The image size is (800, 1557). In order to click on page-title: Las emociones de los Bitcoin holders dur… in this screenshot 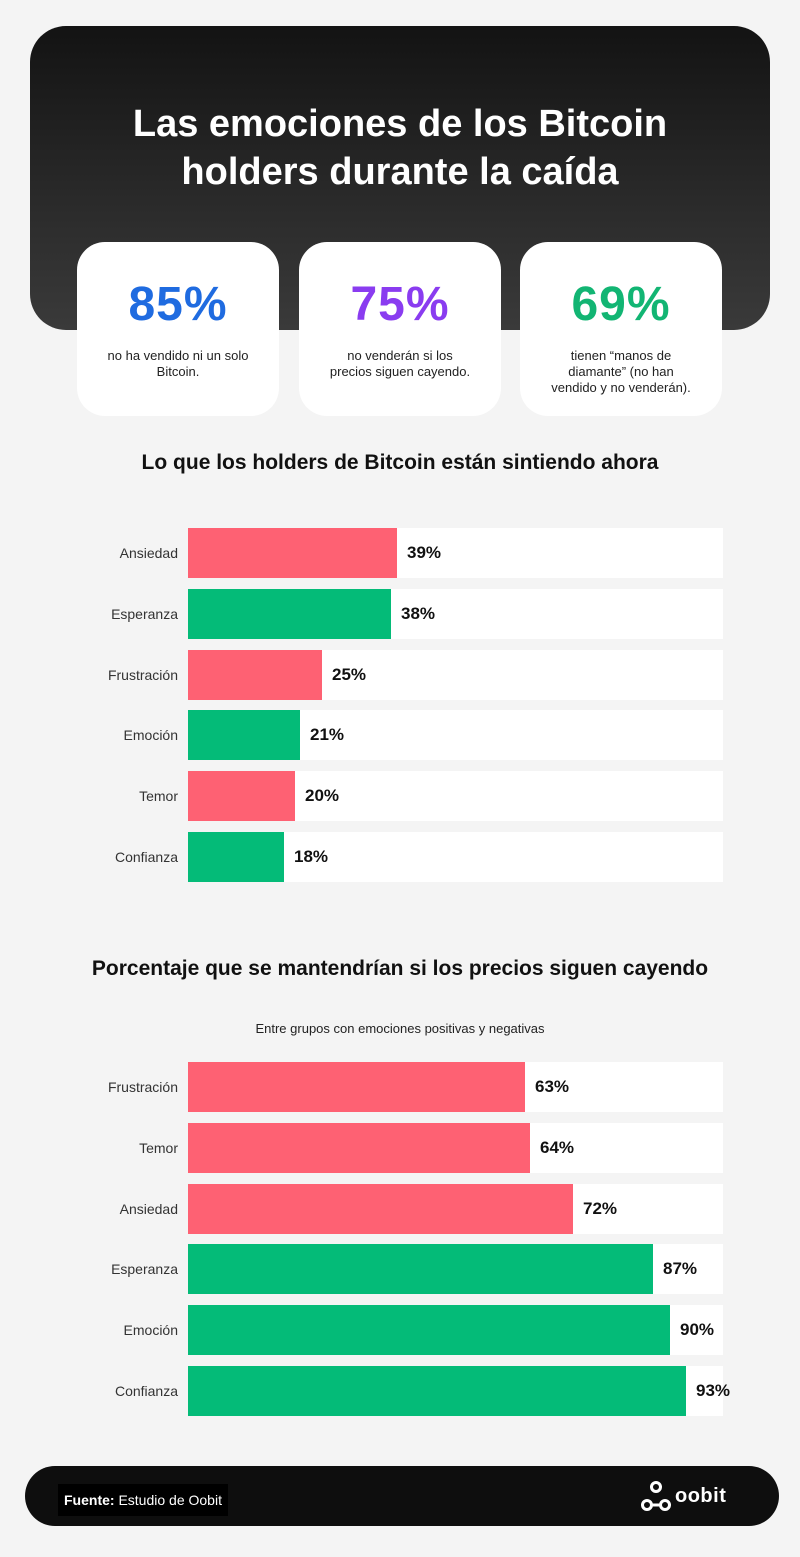, I will do `click(400, 148)`.